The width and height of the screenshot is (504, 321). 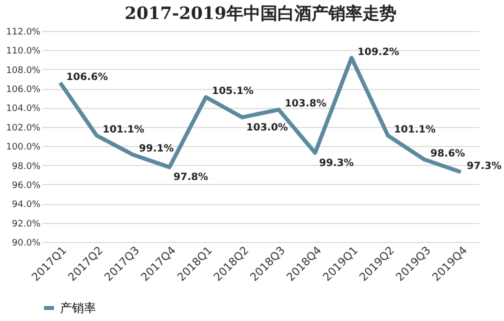 I want to click on y-tick-label: 98.0%, so click(x=26, y=167).